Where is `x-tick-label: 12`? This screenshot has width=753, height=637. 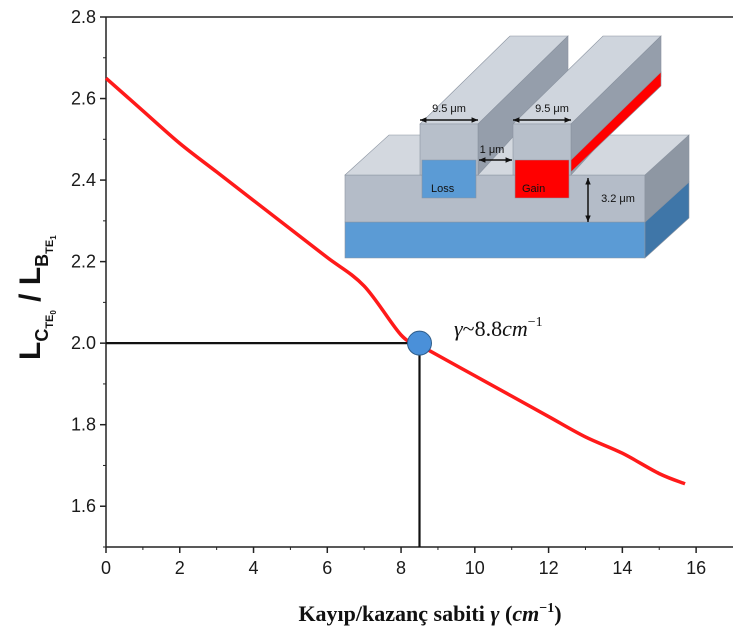 x-tick-label: 12 is located at coordinates (549, 568).